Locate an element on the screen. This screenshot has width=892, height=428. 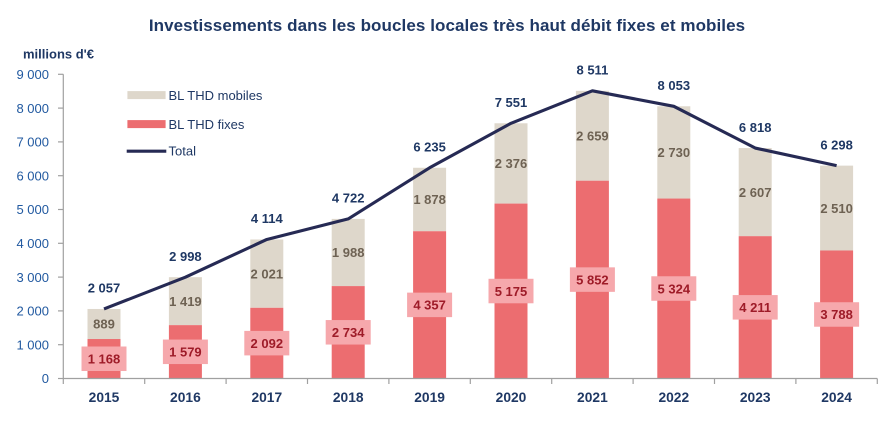
svg-text: 2 000 is located at coordinates (32, 311).